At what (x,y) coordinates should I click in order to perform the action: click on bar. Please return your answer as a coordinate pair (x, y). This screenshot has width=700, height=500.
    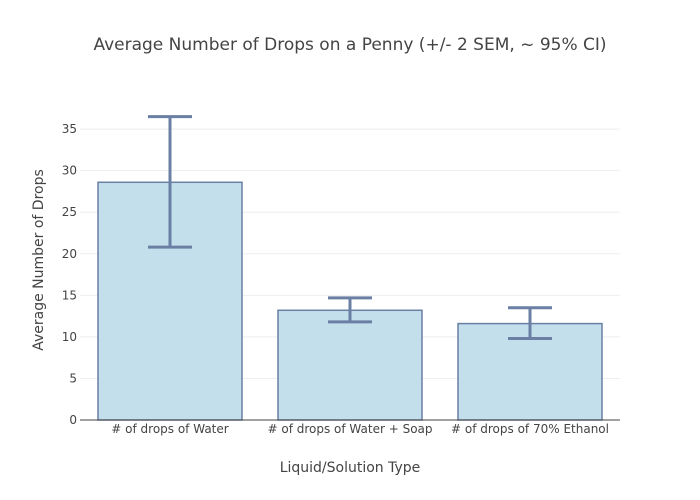
    Looking at the image, I should click on (350, 365).